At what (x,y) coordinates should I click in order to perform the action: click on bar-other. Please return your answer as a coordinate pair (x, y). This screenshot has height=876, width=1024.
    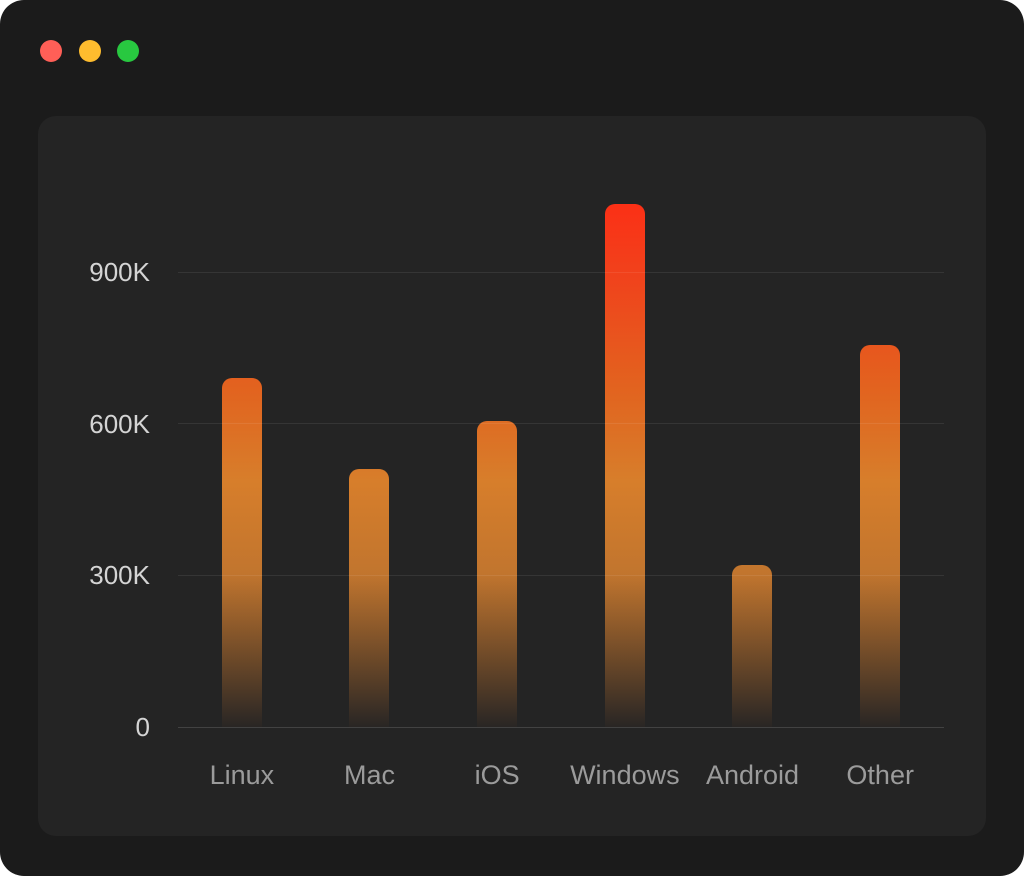
    Looking at the image, I should click on (880, 536).